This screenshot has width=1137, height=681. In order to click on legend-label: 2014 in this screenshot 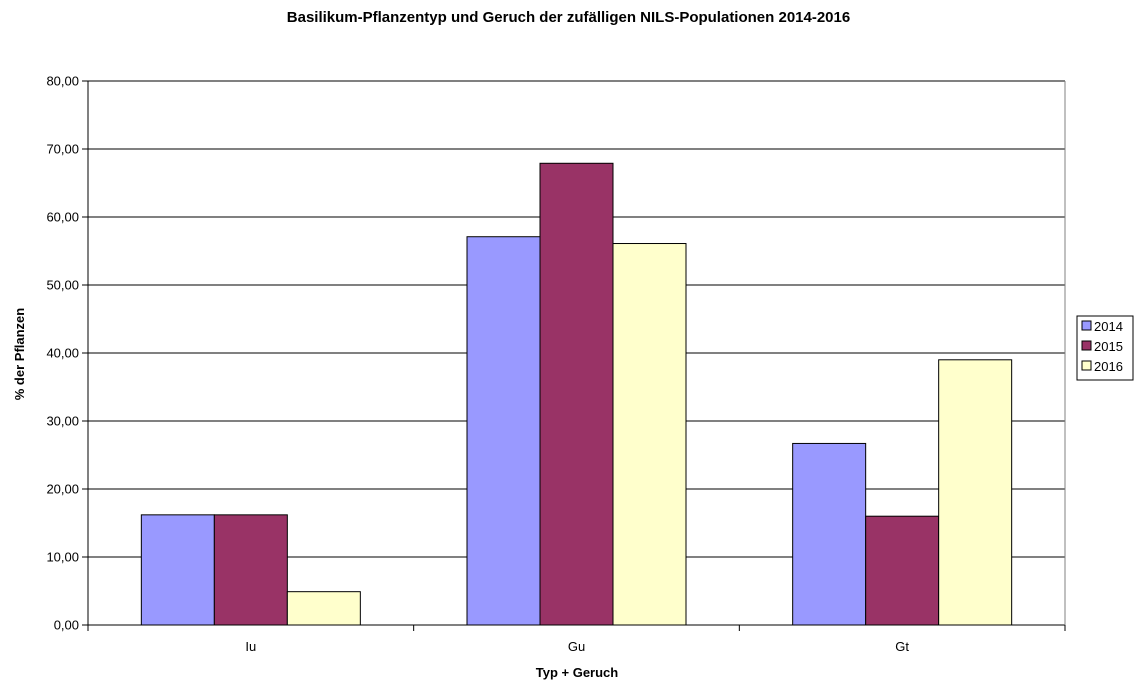, I will do `click(1108, 326)`.